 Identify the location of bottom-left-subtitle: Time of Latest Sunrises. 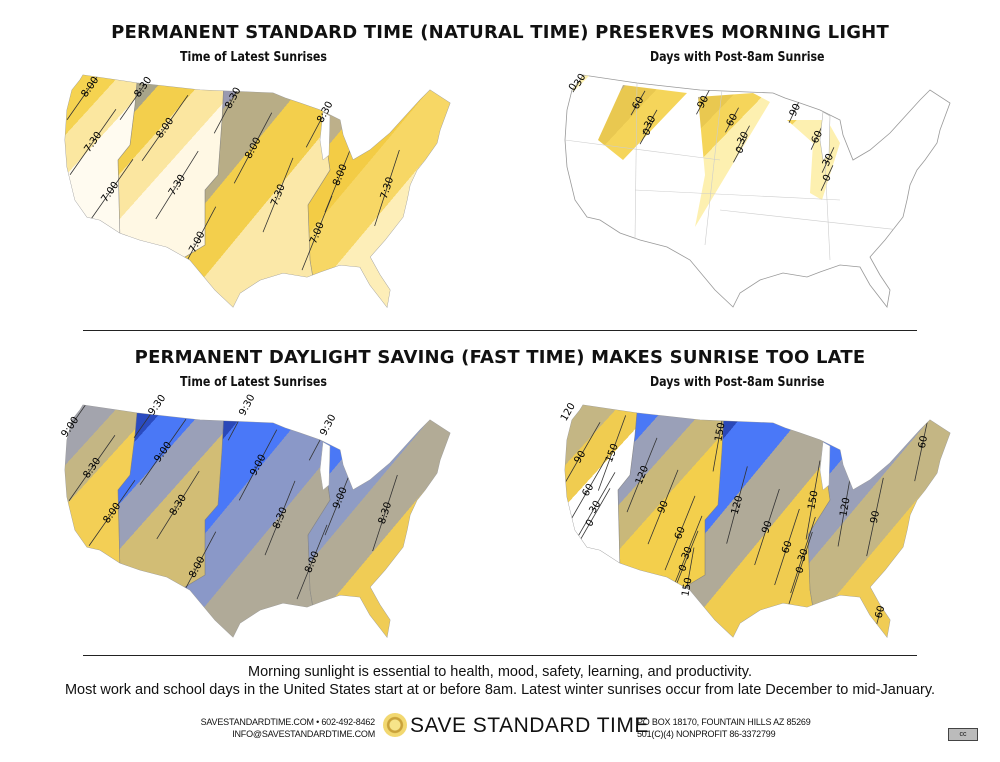
(253, 382).